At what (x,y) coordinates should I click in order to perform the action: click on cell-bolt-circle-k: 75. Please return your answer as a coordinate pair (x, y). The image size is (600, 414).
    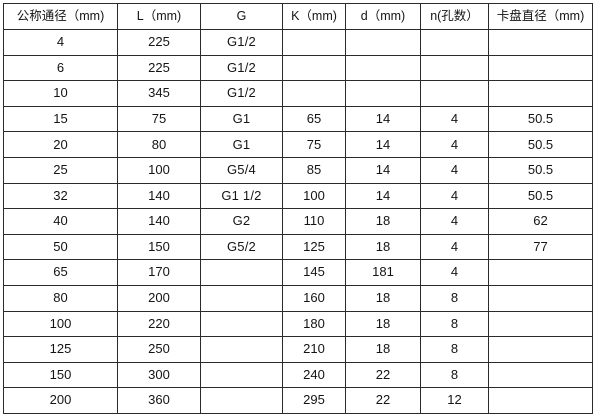
    Looking at the image, I should click on (314, 144).